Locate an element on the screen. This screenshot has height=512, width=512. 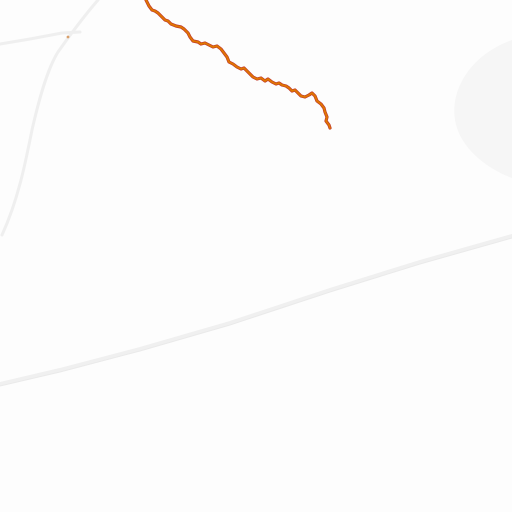
minor-road-west is located at coordinates (50, 118).